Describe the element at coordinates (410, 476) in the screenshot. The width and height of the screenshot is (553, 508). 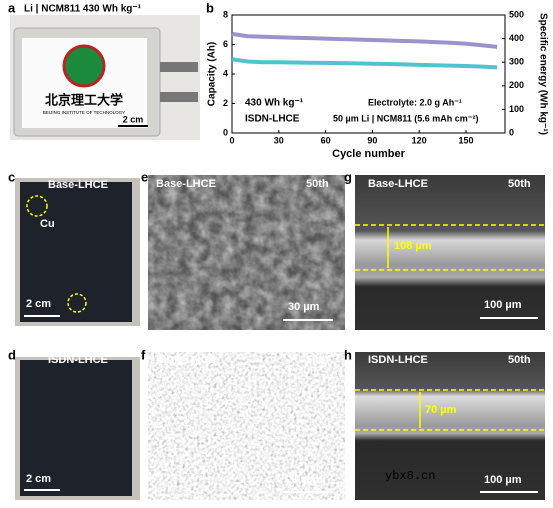
I see `watermark: ybx8.cn` at that location.